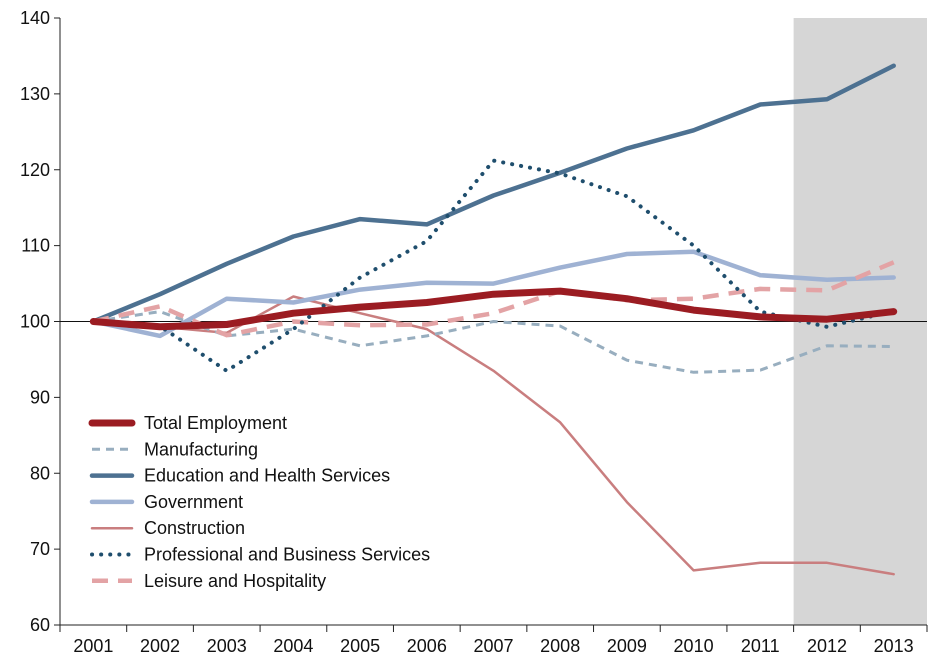  I want to click on legend-label-manufacturing: Manufacturing, so click(201, 449).